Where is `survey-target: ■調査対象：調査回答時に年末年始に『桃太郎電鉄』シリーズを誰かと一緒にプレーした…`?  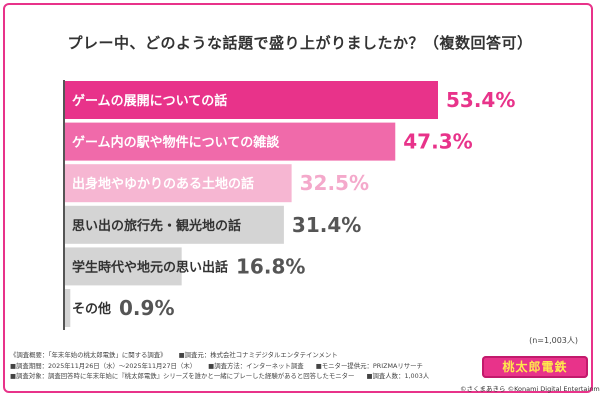
survey-target: ■調査対象：調査回答時に年末年始に『桃太郎電鉄』シリーズを誰かと一緒にプレーした… is located at coordinates (182, 376).